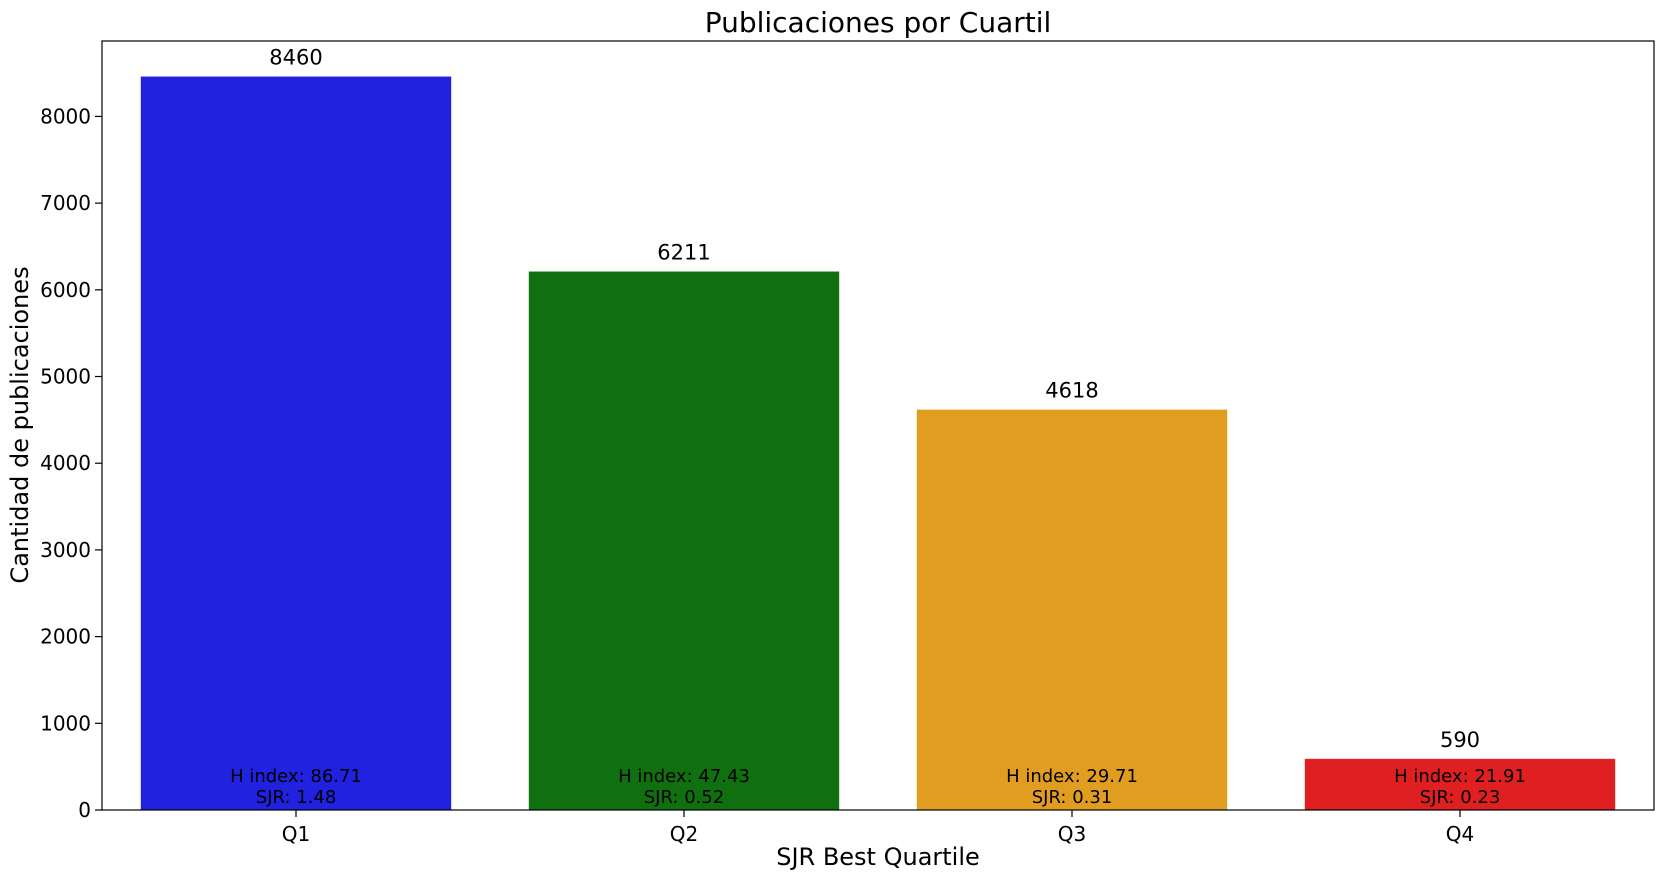  Describe the element at coordinates (65, 203) in the screenshot. I see `y-tick-label: 7000` at that location.